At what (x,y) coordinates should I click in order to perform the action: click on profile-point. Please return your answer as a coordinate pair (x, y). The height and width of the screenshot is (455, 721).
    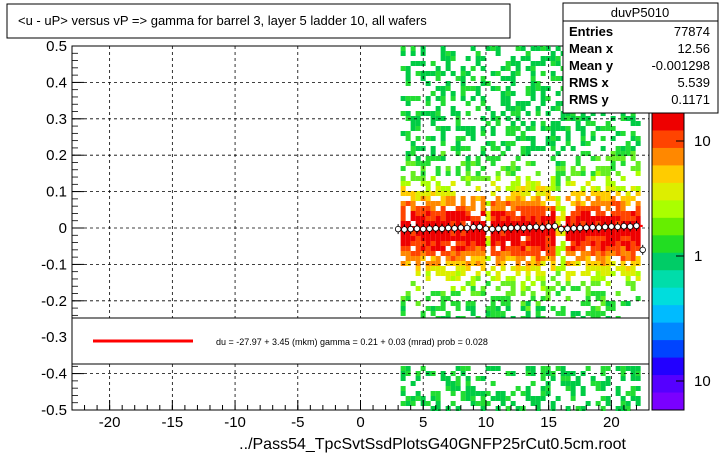
    Looking at the image, I should click on (523, 228).